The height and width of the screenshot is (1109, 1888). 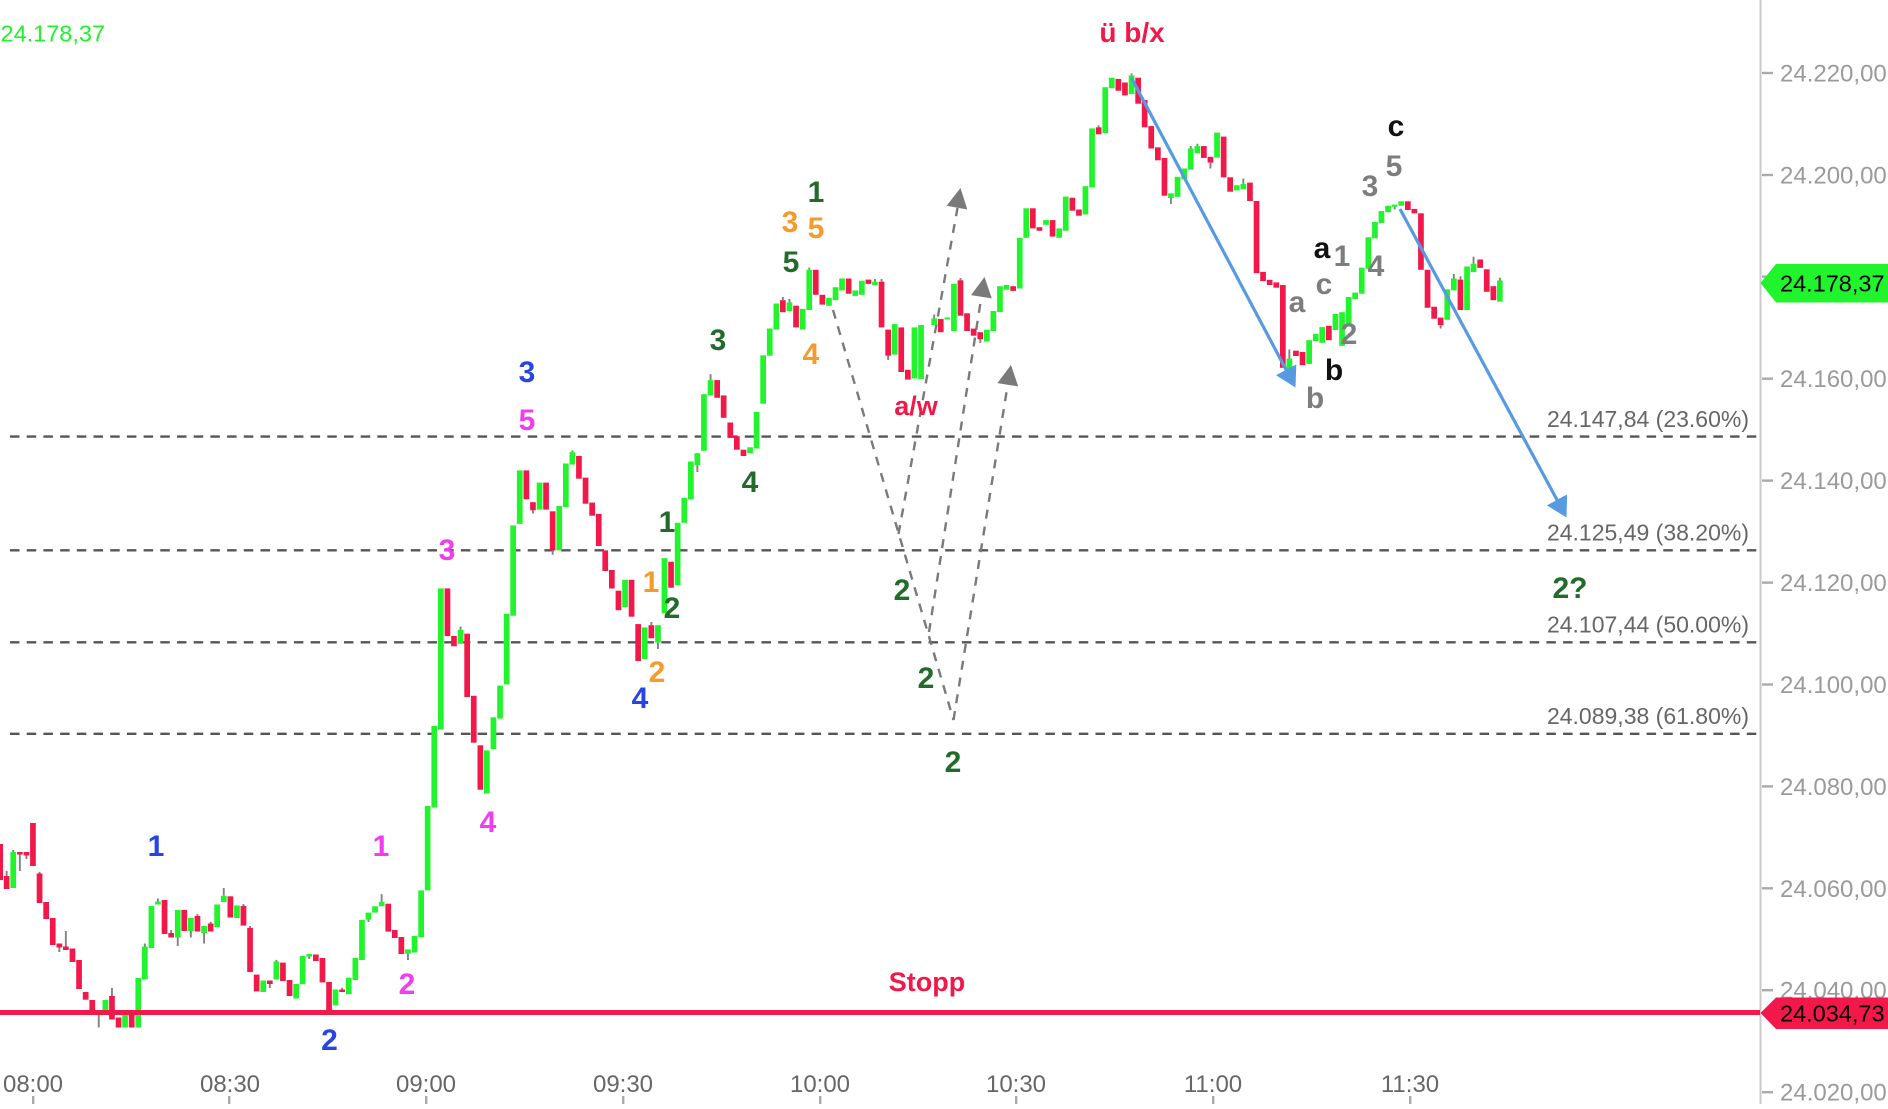 I want to click on svg-text: 24.160,00, so click(x=1833, y=379).